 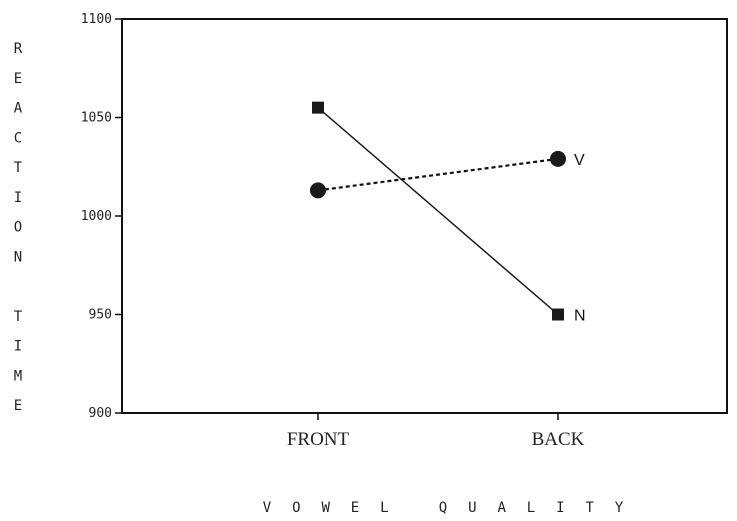 What do you see at coordinates (18, 376) in the screenshot?
I see `y-axis-label-letter: M` at bounding box center [18, 376].